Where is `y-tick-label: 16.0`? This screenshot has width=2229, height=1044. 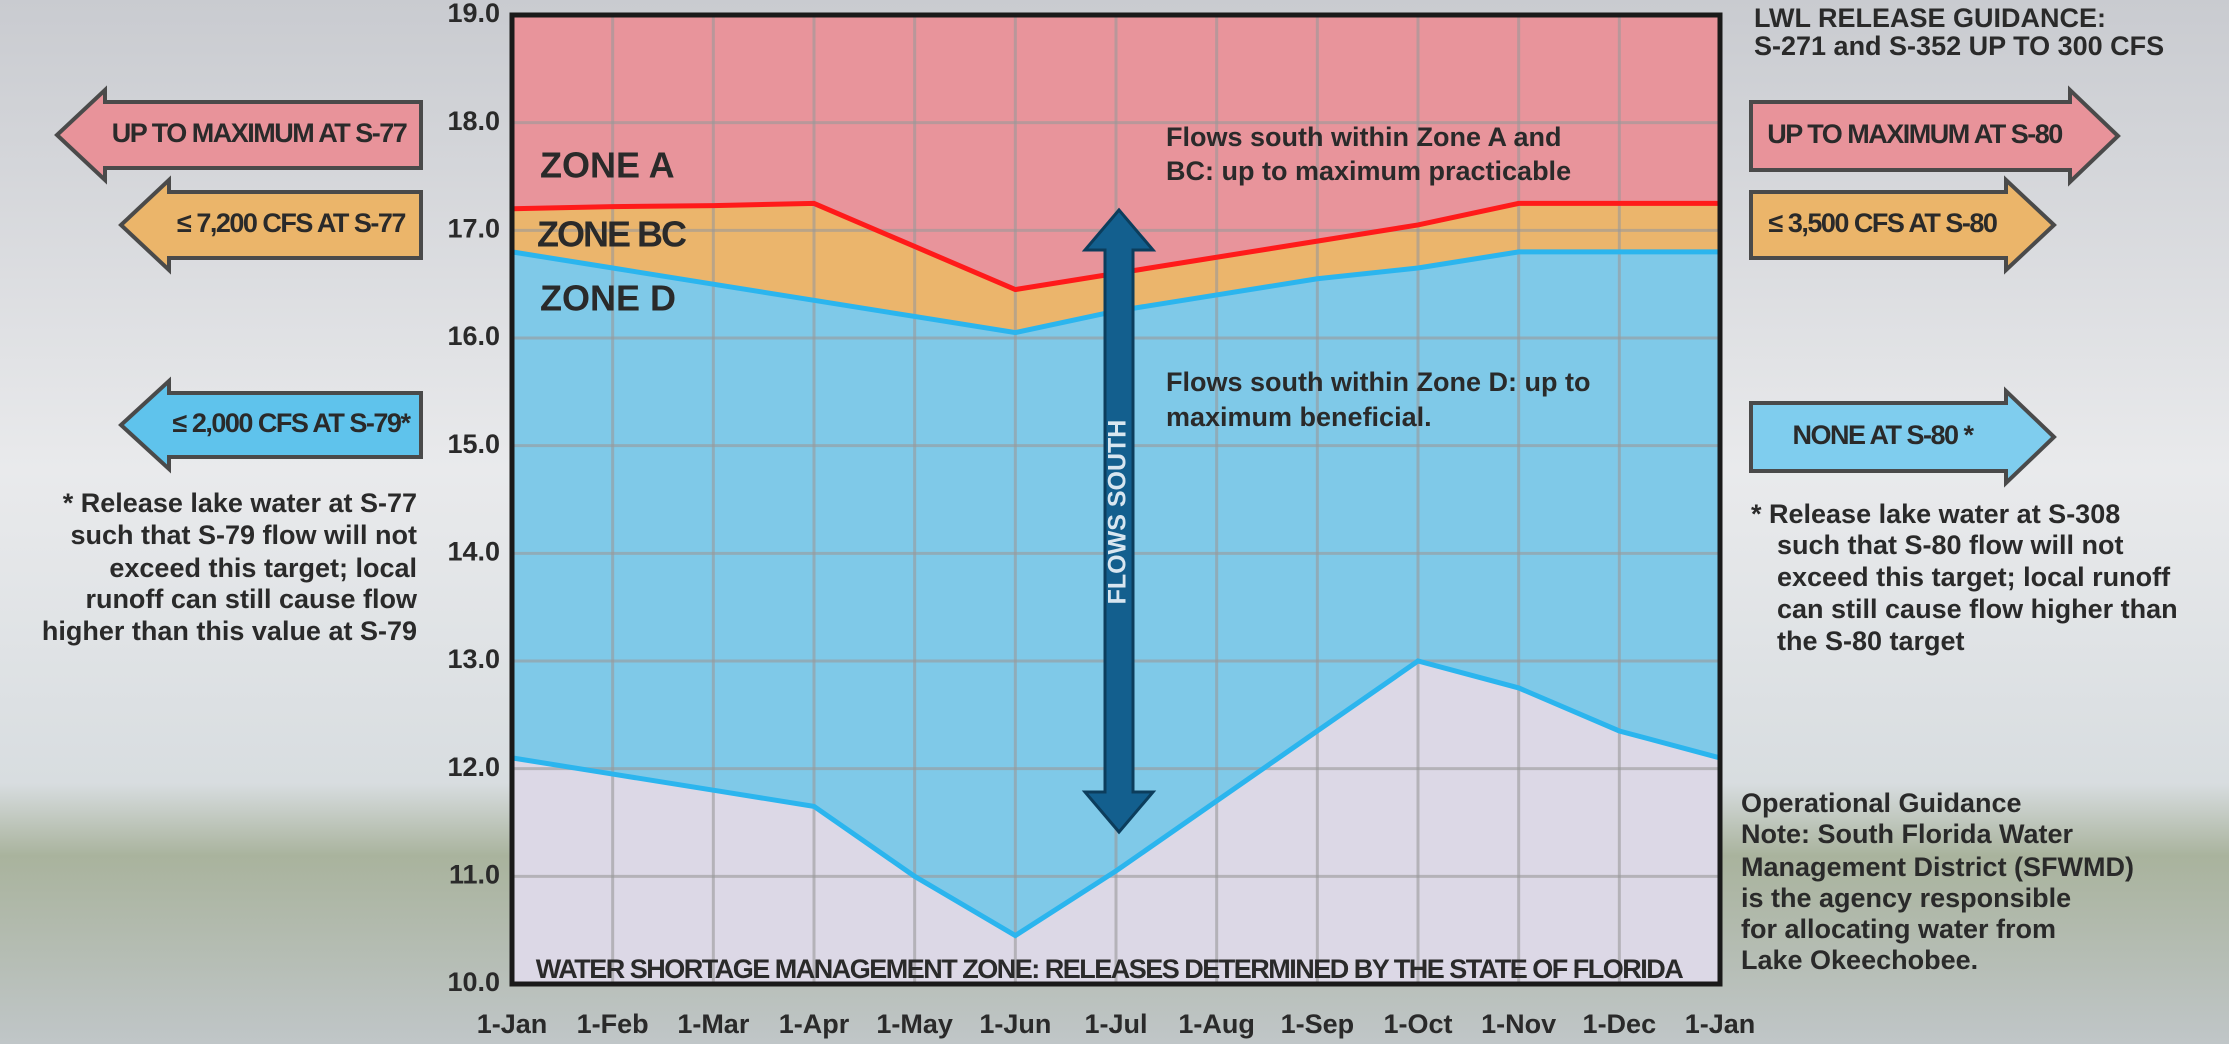
y-tick-label: 16.0 is located at coordinates (473, 336).